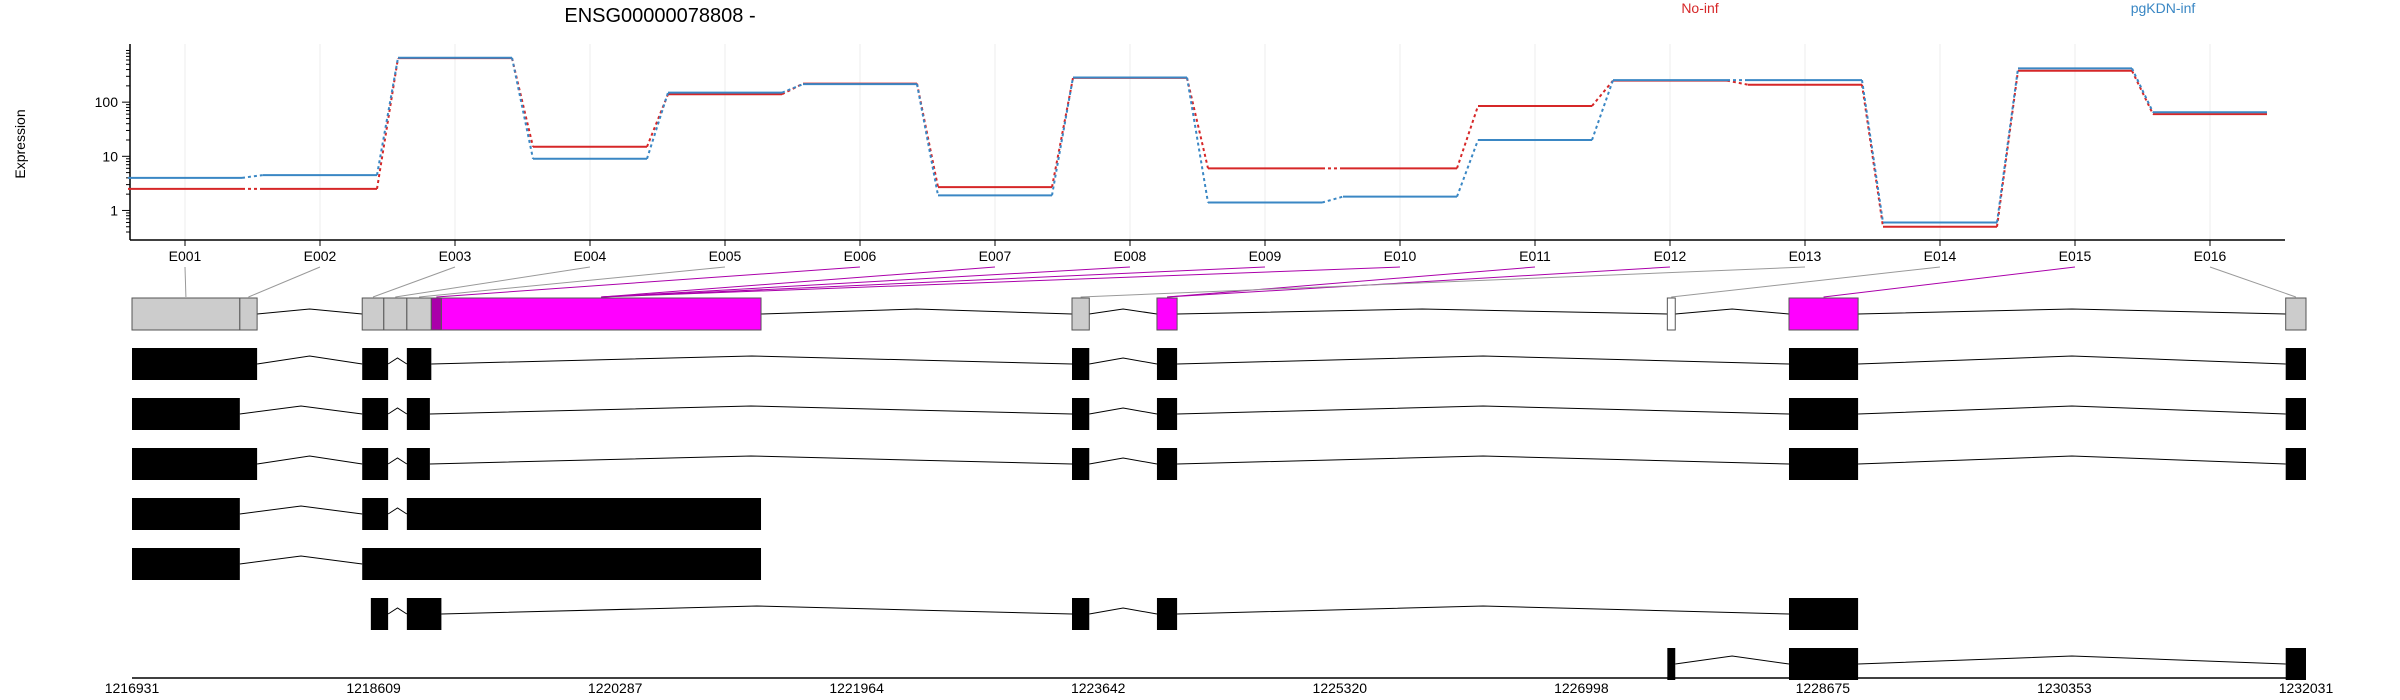  I want to click on exon-bin-e009, so click(1167, 314).